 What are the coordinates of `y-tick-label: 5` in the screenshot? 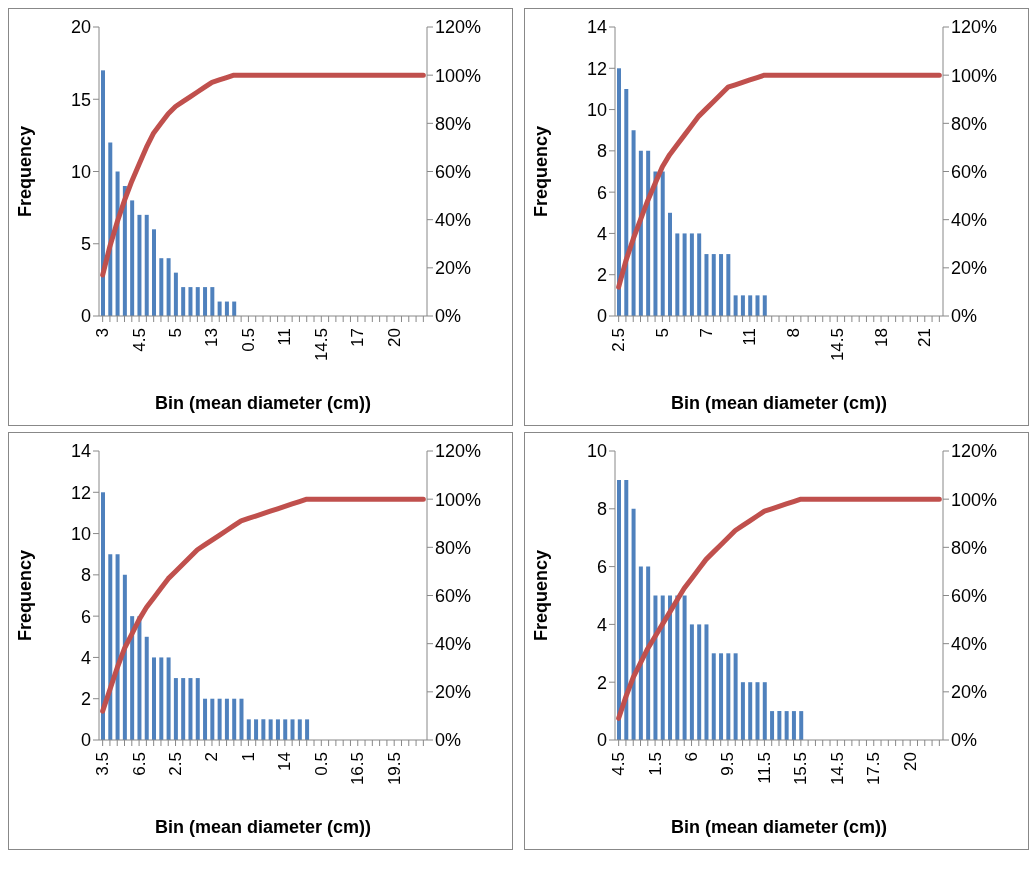 It's located at (85, 244).